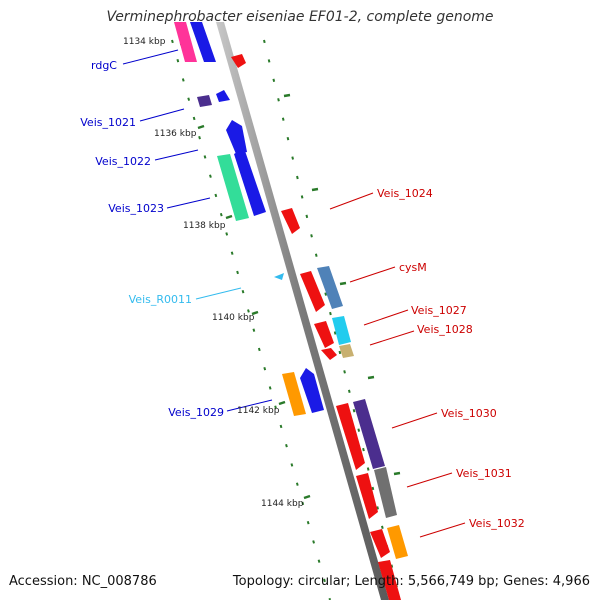  Describe the element at coordinates (223, 96) in the screenshot. I see `Veis_1020-gene` at that location.